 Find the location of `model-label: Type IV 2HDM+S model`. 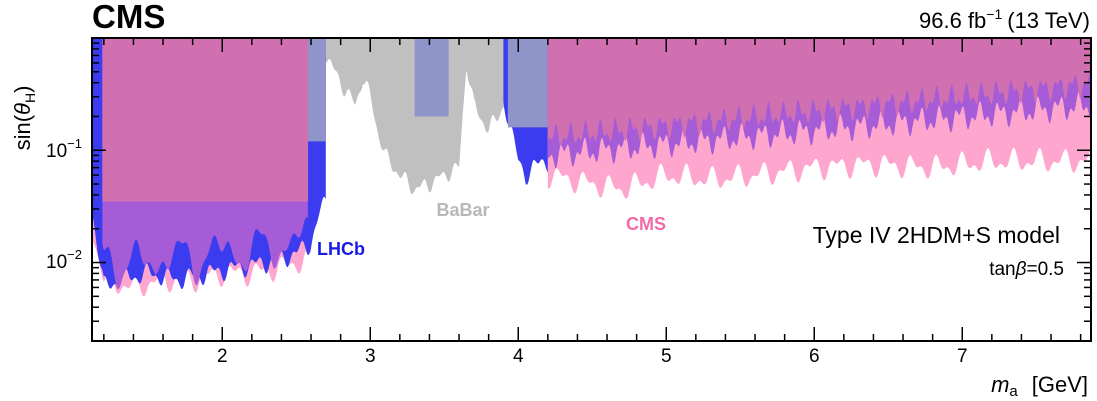

model-label: Type IV 2HDM+S model is located at coordinates (936, 235).